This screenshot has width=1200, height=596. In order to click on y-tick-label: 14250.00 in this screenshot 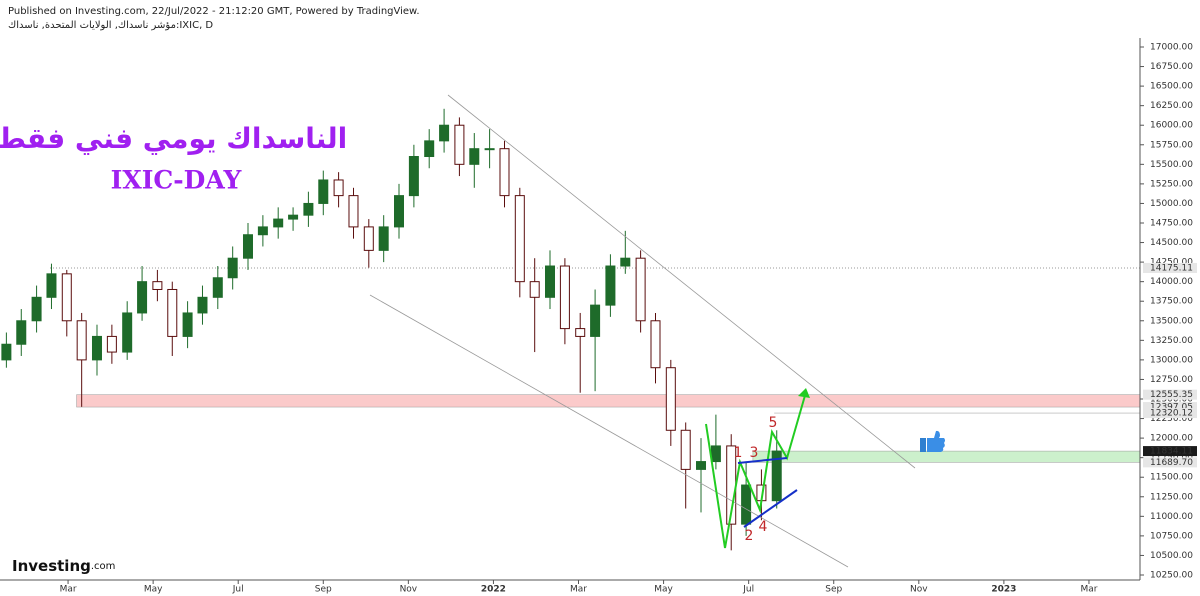, I will do `click(1171, 263)`.